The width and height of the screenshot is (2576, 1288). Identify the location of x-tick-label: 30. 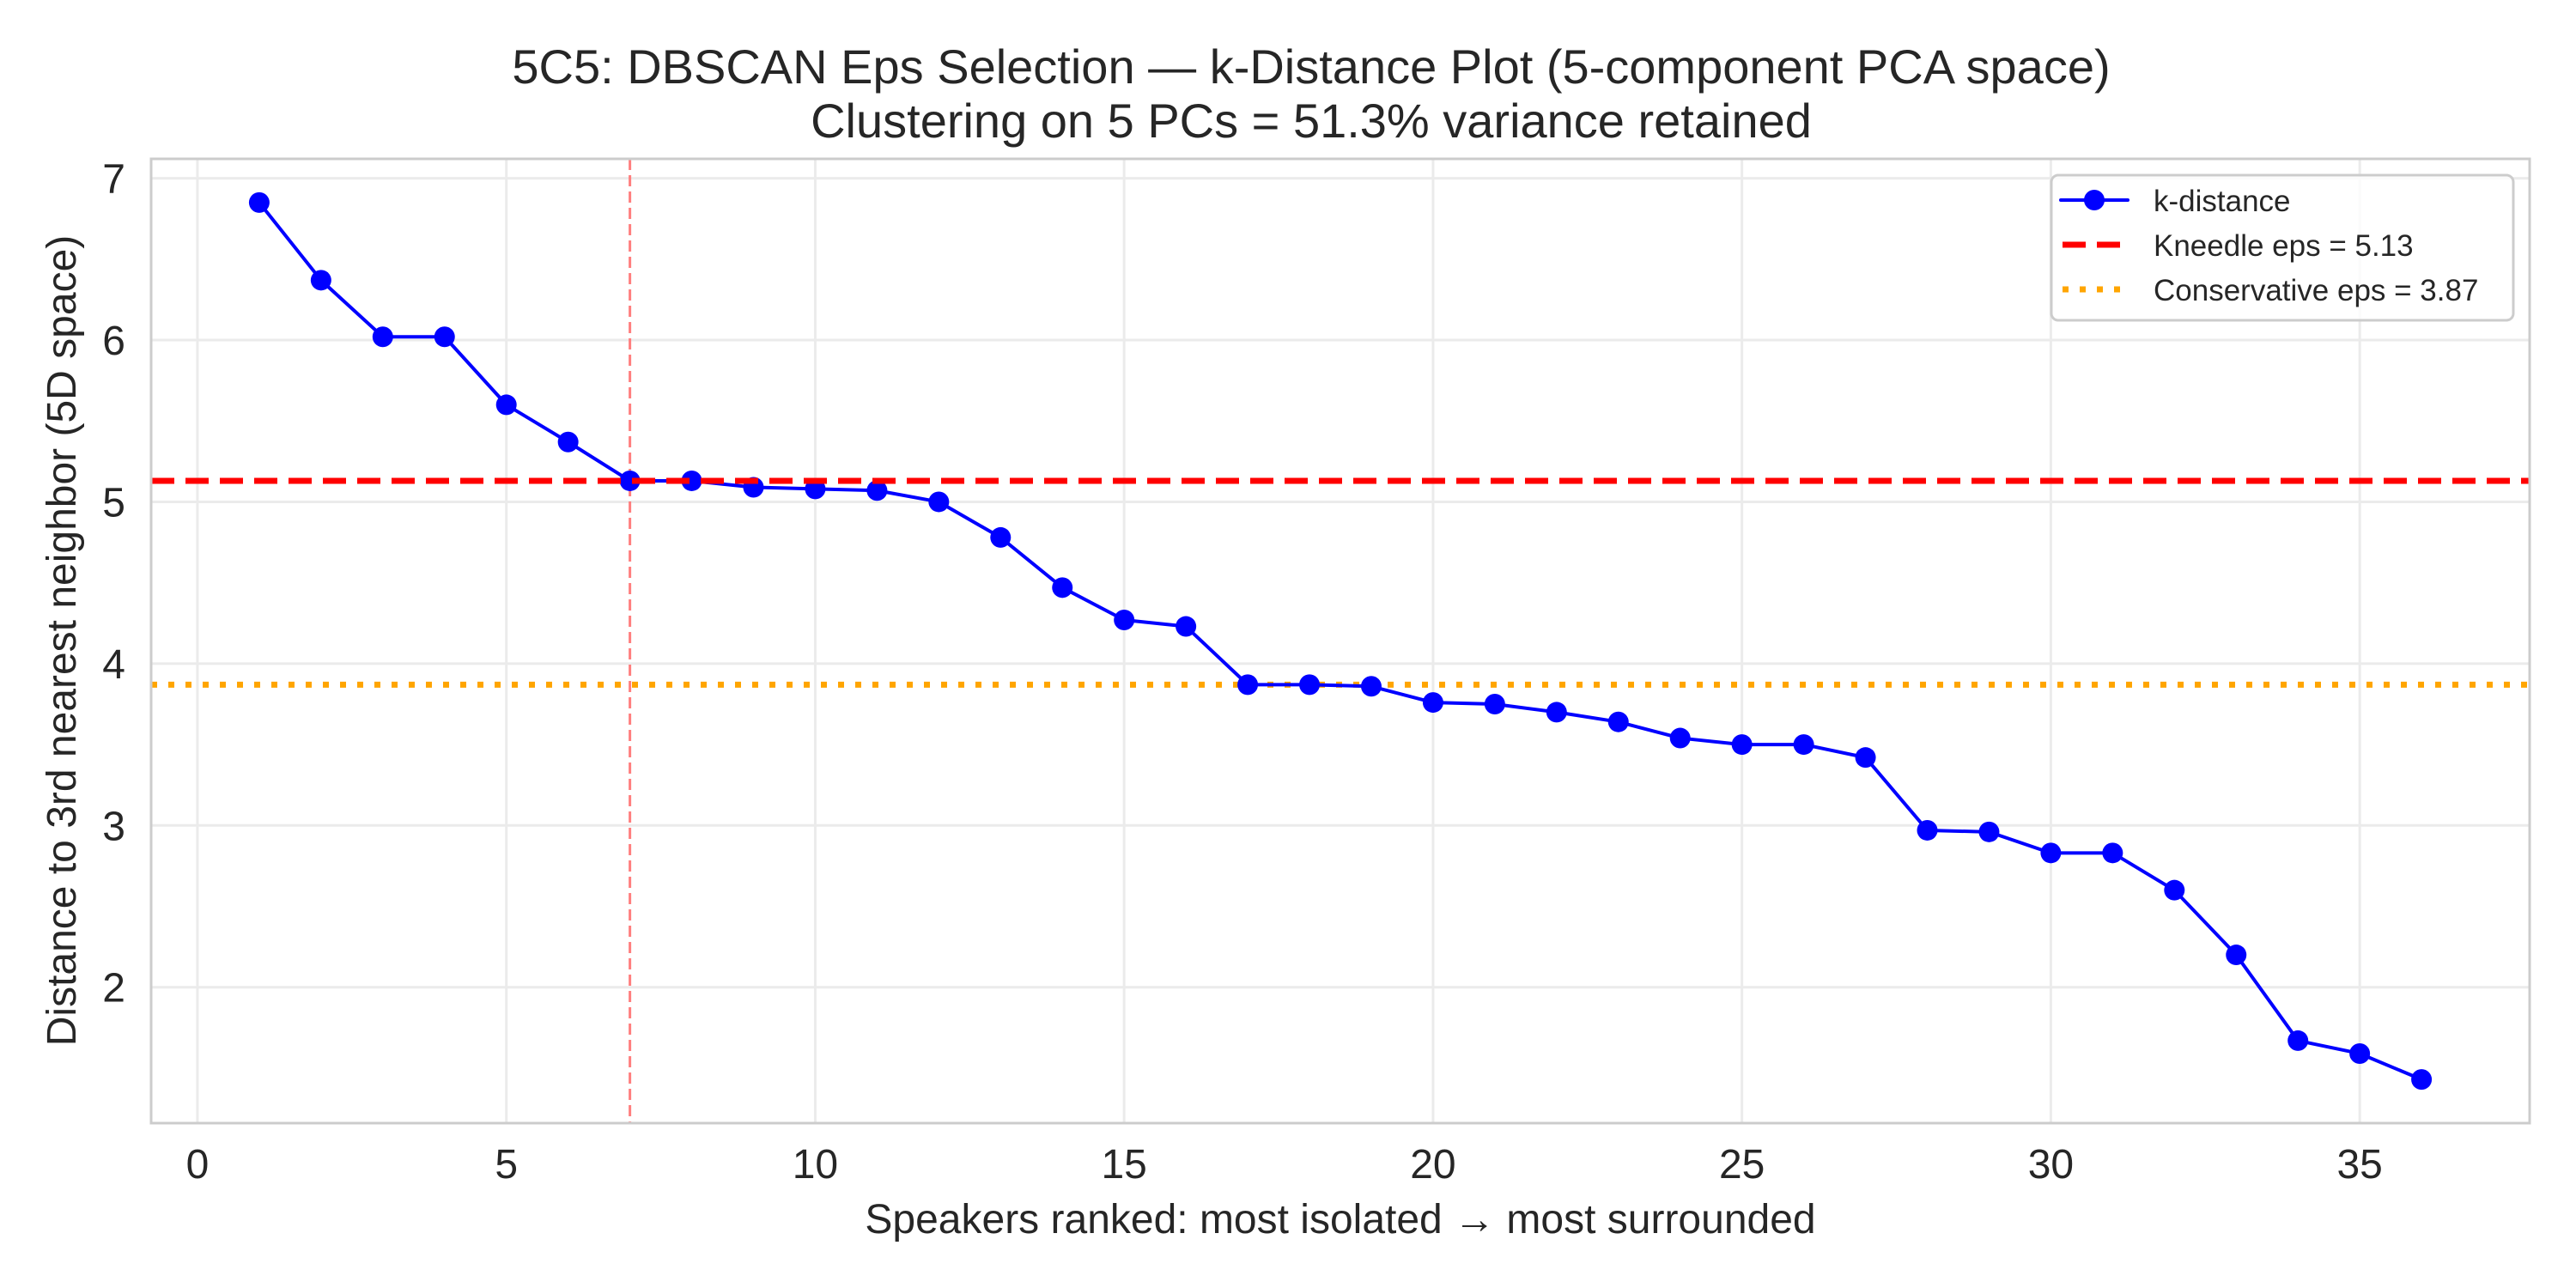
(2051, 1165).